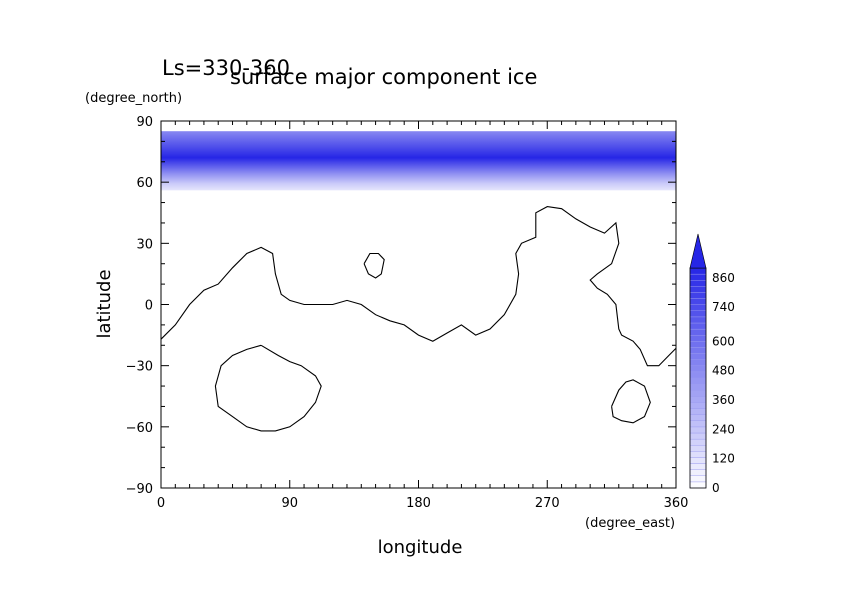 Image resolution: width=842 pixels, height=595 pixels. I want to click on y-tick-label: 30, so click(144, 244).